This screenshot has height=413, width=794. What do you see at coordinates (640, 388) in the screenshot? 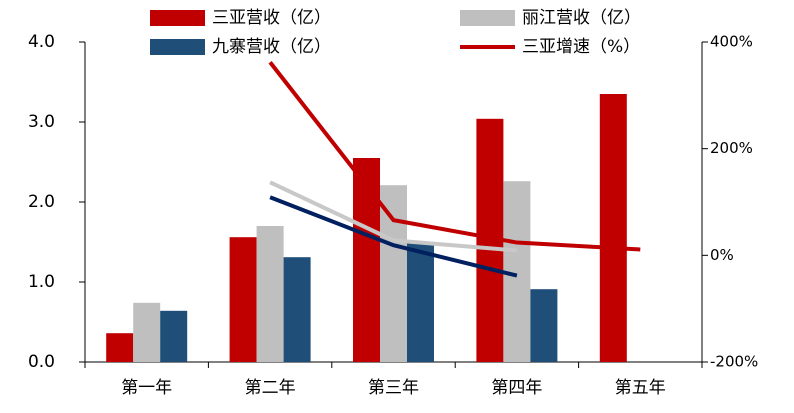
I see `x-tick-label: 第五年` at bounding box center [640, 388].